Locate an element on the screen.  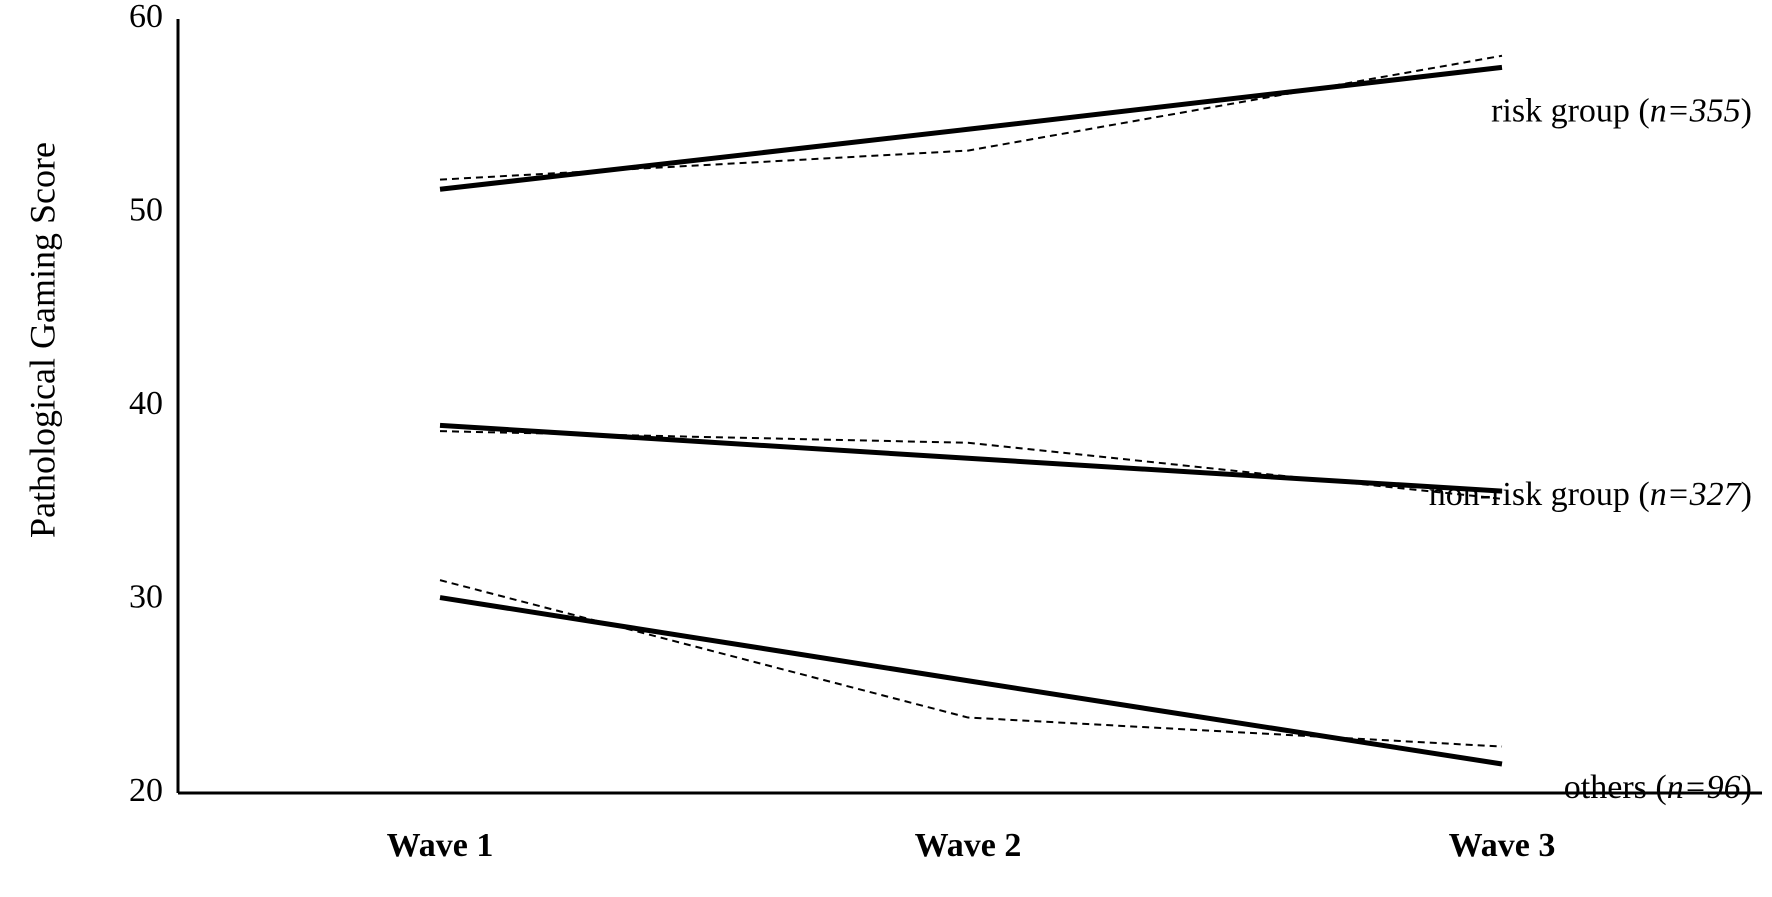
series-0: risk group (n=355) is located at coordinates (1095, 123).